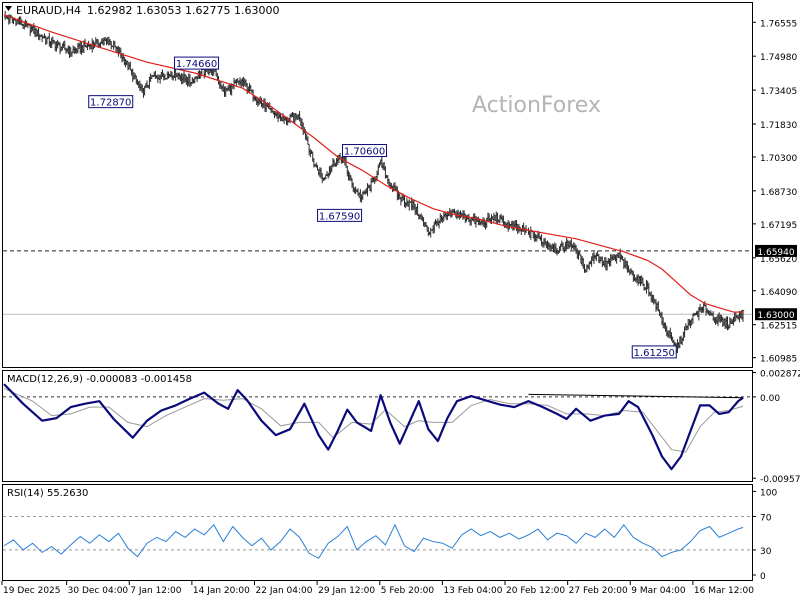  Describe the element at coordinates (778, 159) in the screenshot. I see `price-tick-label: 1.70300` at that location.